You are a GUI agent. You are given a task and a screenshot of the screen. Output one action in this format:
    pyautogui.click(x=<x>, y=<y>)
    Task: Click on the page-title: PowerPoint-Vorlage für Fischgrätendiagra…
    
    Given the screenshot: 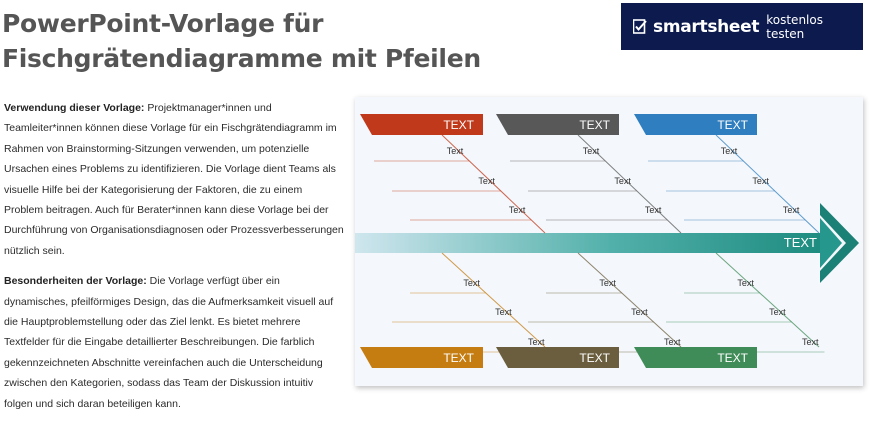 What is the action you would take?
    pyautogui.click(x=282, y=41)
    